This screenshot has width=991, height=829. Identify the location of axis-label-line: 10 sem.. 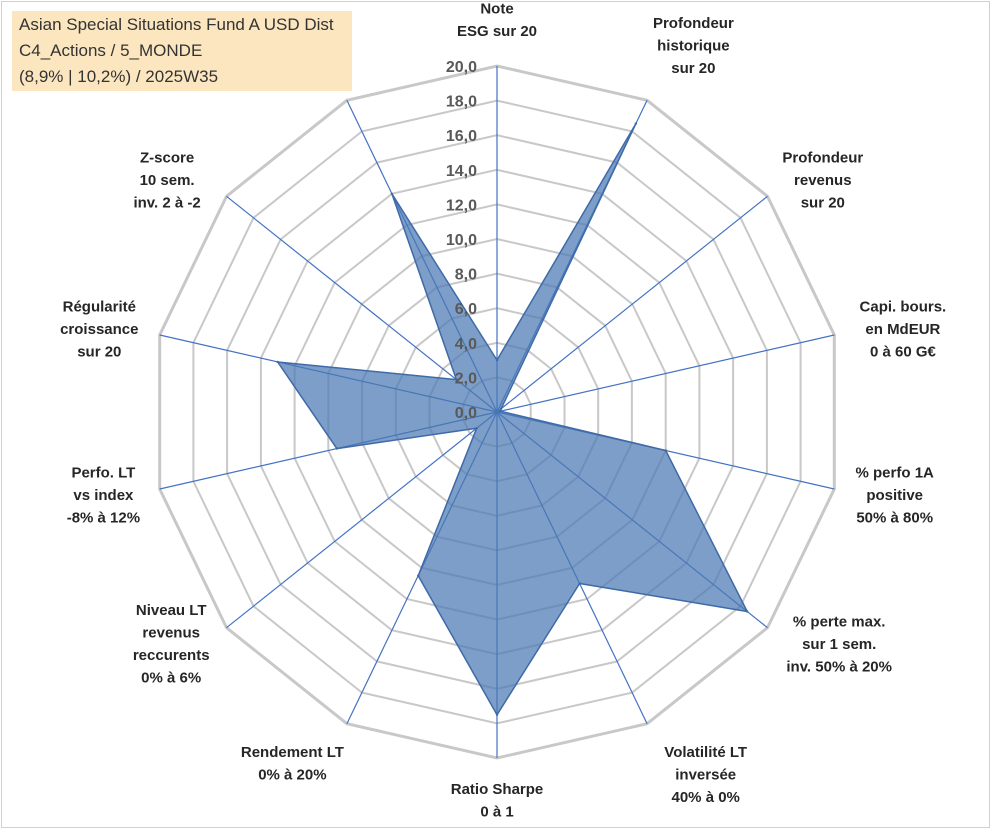
(167, 180).